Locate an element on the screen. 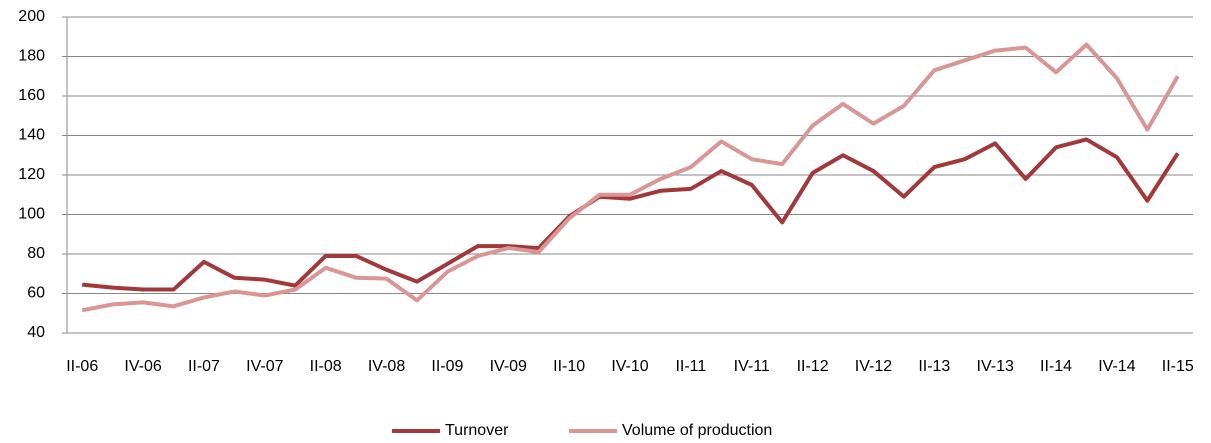 This screenshot has height=443, width=1211. x-tick-label: IV-13 is located at coordinates (995, 366).